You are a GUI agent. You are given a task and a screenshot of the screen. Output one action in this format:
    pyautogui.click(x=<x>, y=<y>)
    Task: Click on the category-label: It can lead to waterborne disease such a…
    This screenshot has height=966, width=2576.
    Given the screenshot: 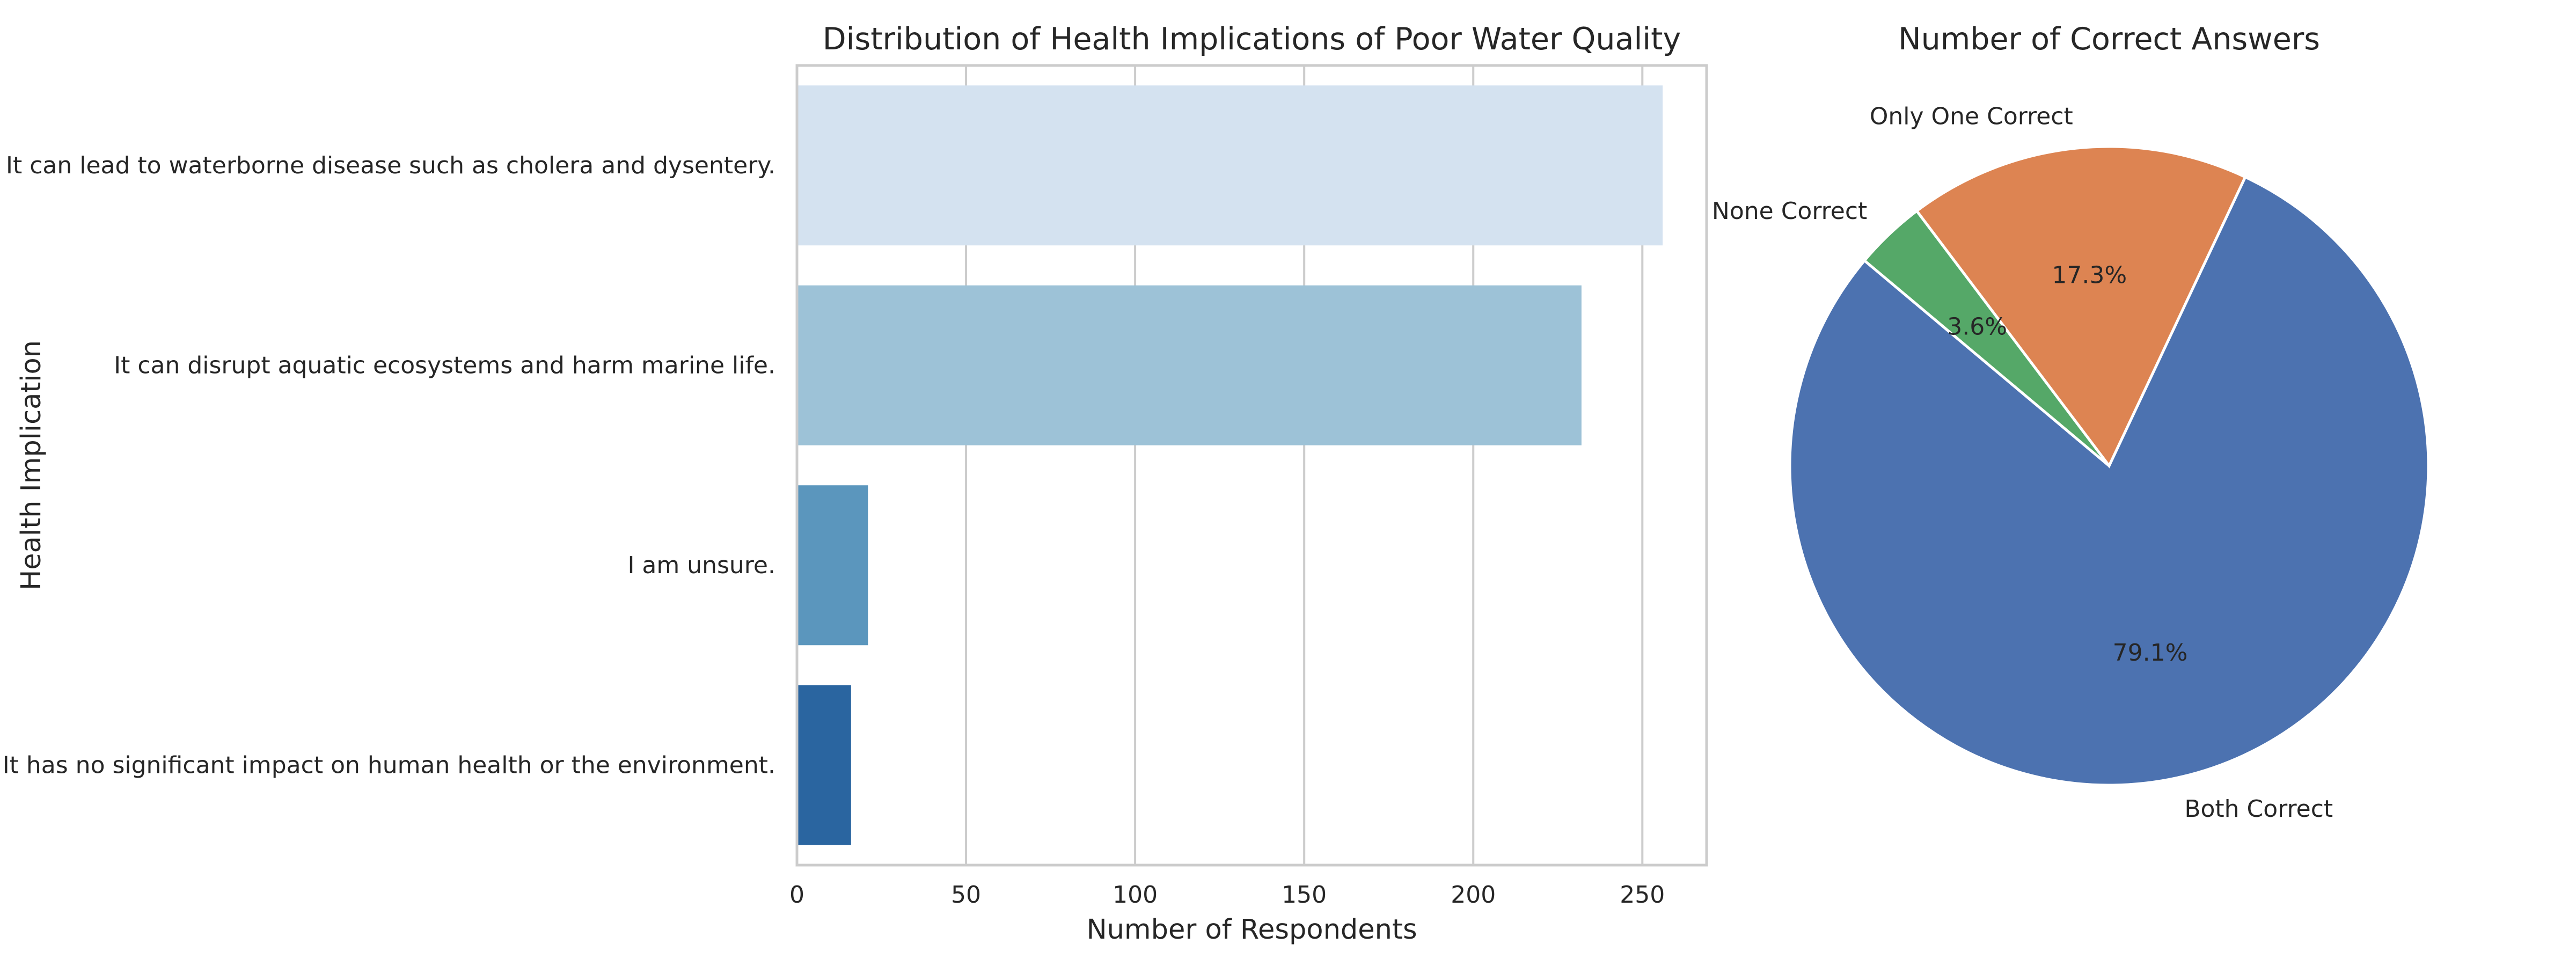 What is the action you would take?
    pyautogui.click(x=390, y=165)
    